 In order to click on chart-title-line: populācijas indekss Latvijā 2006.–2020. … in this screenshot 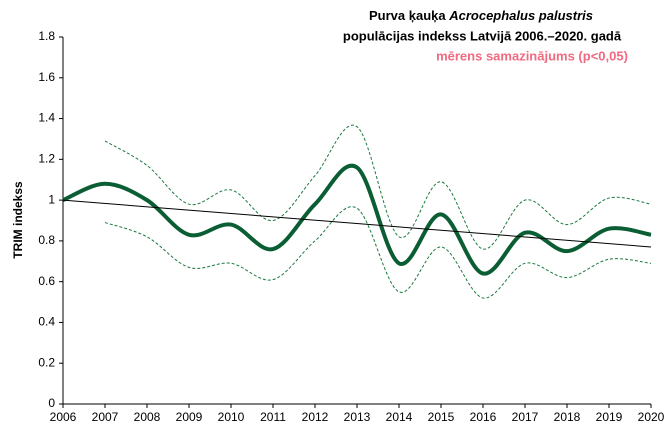, I will do `click(482, 35)`.